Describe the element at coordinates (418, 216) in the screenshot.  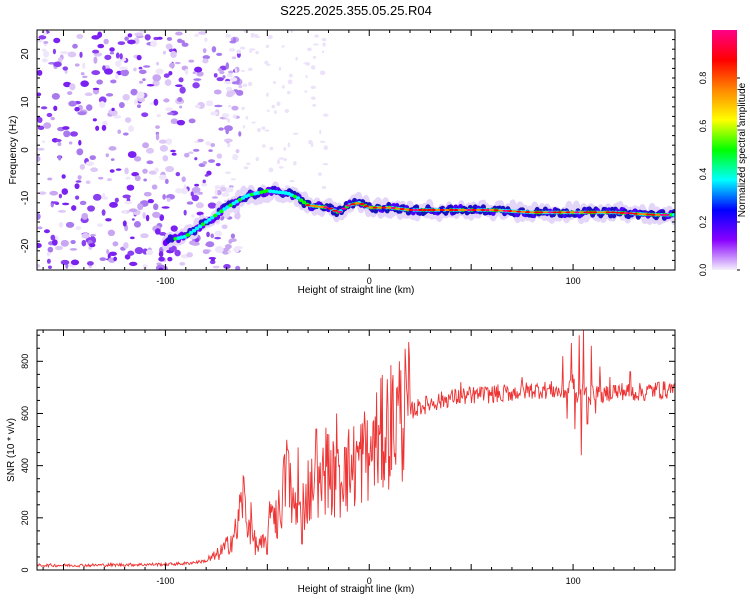
I see `heatmap-ridge` at that location.